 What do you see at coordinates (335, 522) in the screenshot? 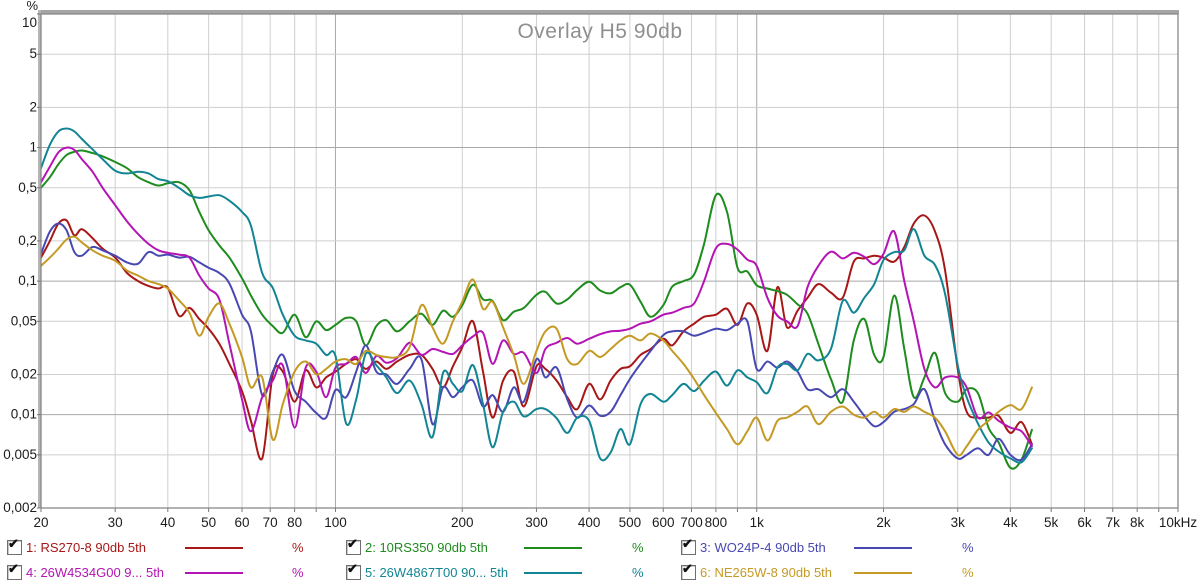
I see `x-tick-label: 100` at bounding box center [335, 522].